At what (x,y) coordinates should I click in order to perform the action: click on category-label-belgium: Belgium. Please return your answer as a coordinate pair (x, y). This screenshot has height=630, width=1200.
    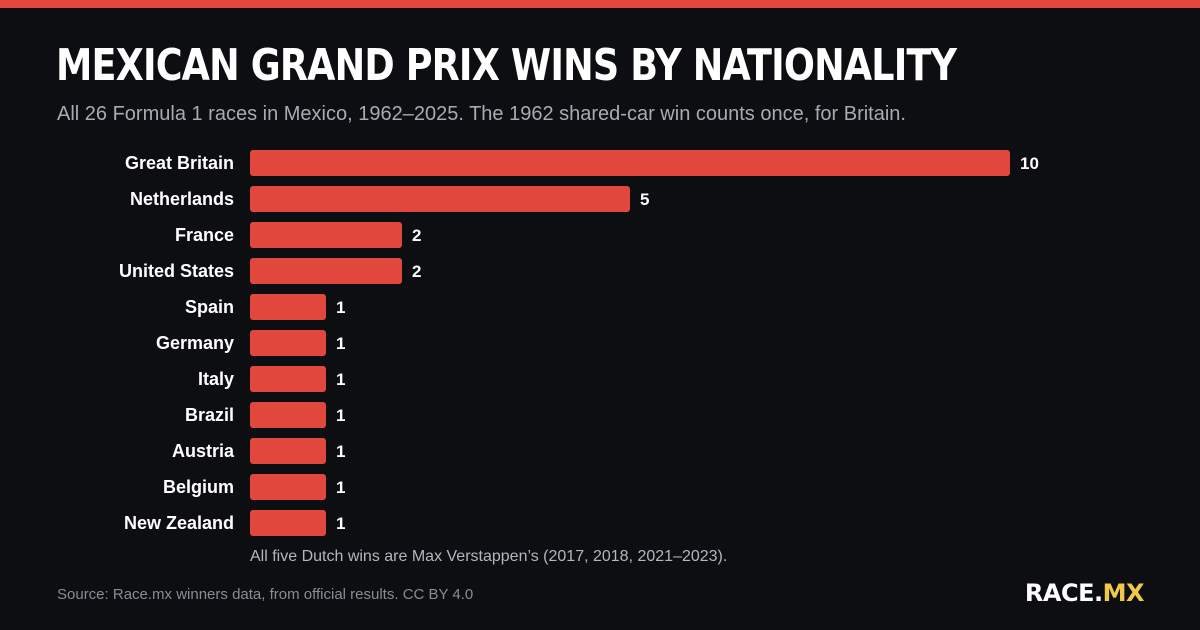
    Looking at the image, I should click on (198, 487).